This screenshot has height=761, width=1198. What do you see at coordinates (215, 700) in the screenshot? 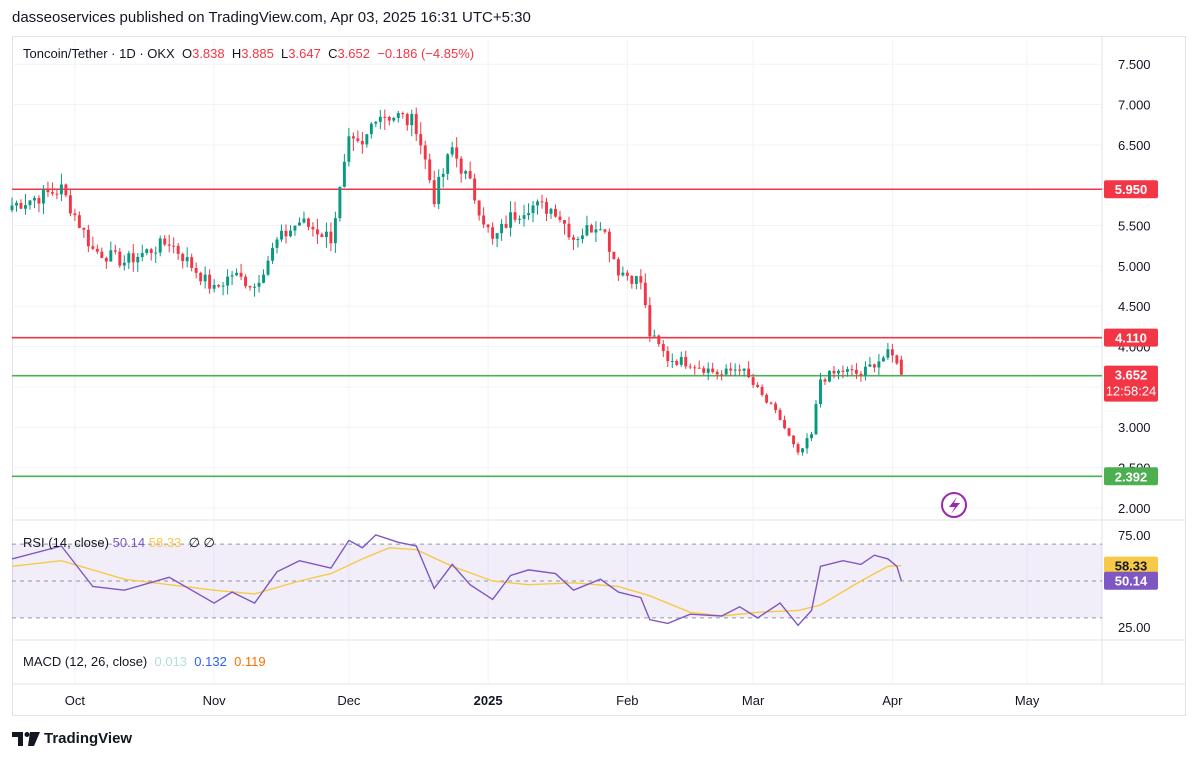
I see `time-tick-label: Nov` at bounding box center [215, 700].